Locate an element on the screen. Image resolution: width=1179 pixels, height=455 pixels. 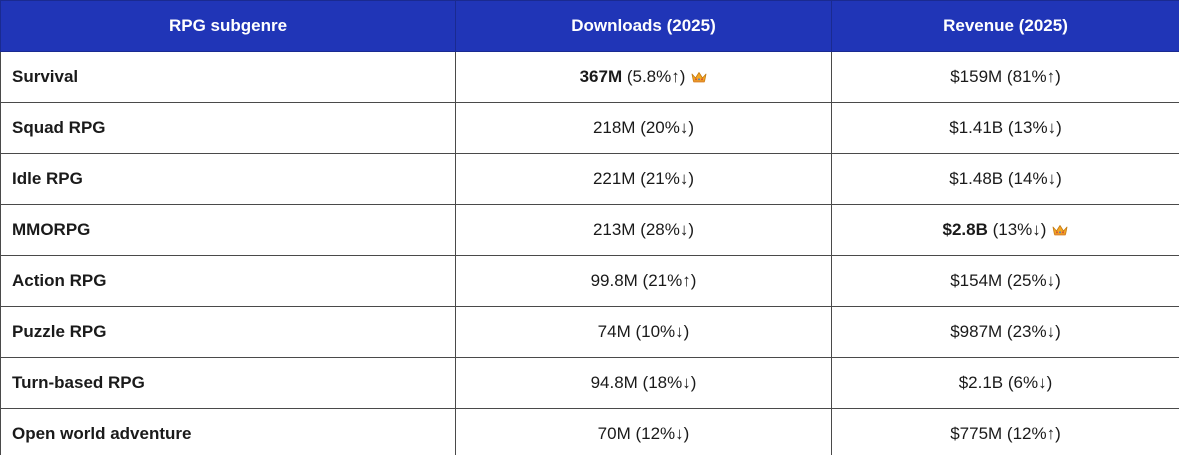
revenue-change: (25%↓) is located at coordinates (1031, 280).